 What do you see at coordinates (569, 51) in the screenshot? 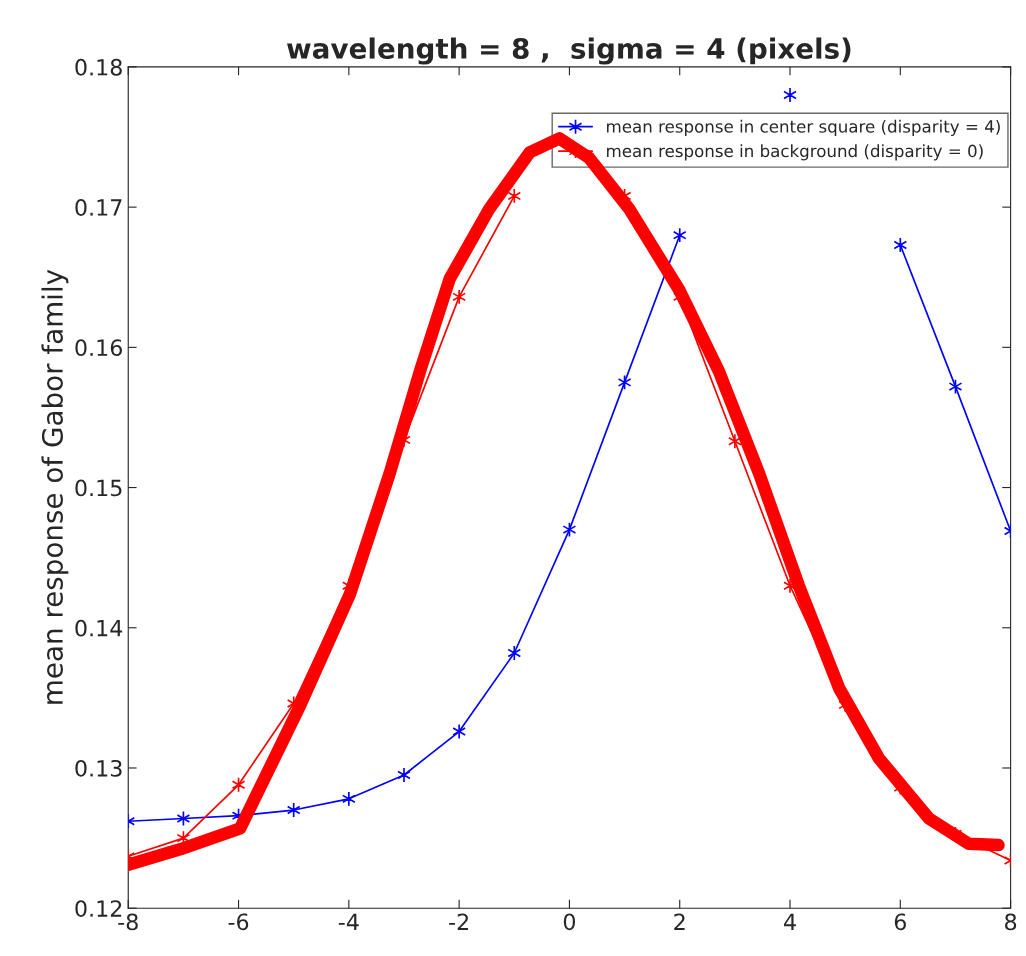
I see `chart-title: wavelength = 8 , sigma = 4 (pixels)` at bounding box center [569, 51].